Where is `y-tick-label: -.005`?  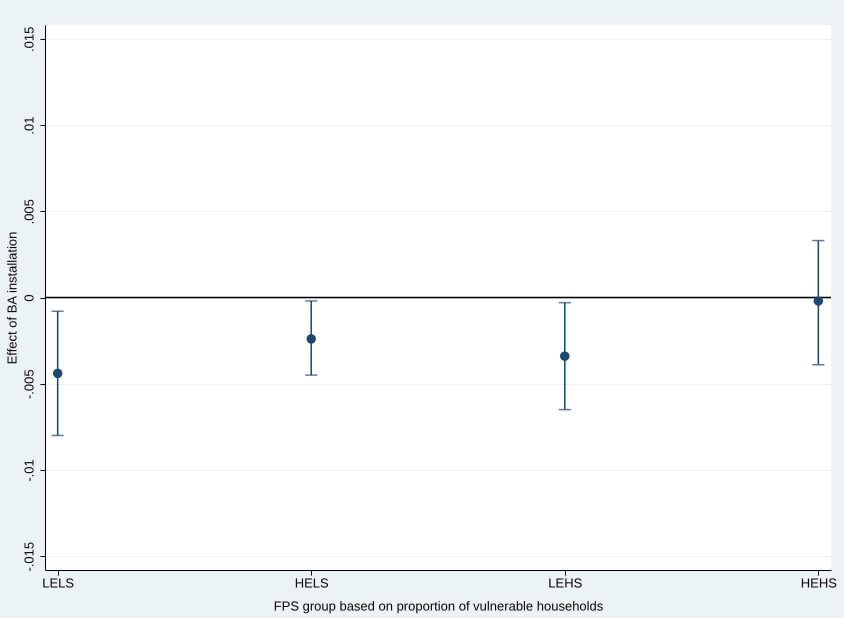
y-tick-label: -.005 is located at coordinates (29, 384).